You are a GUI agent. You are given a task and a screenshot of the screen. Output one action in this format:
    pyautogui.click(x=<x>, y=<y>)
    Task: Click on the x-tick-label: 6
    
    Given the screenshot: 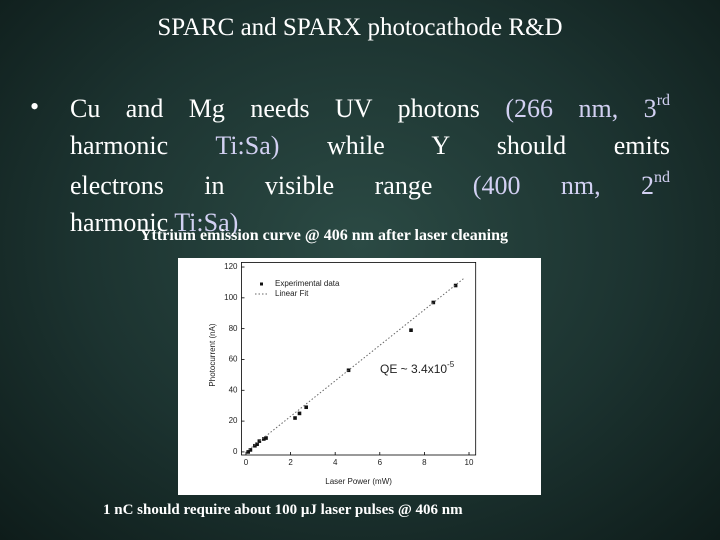 What is the action you would take?
    pyautogui.click(x=380, y=462)
    